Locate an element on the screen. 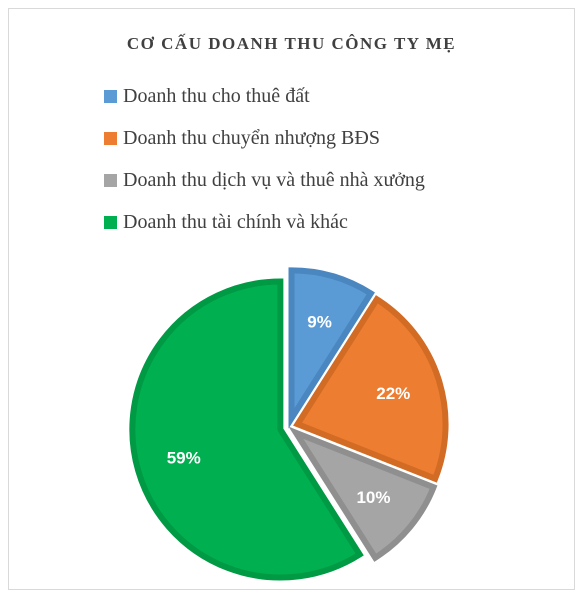  legend-item-financial-other: Doanh thu tài chính và khác is located at coordinates (264, 222).